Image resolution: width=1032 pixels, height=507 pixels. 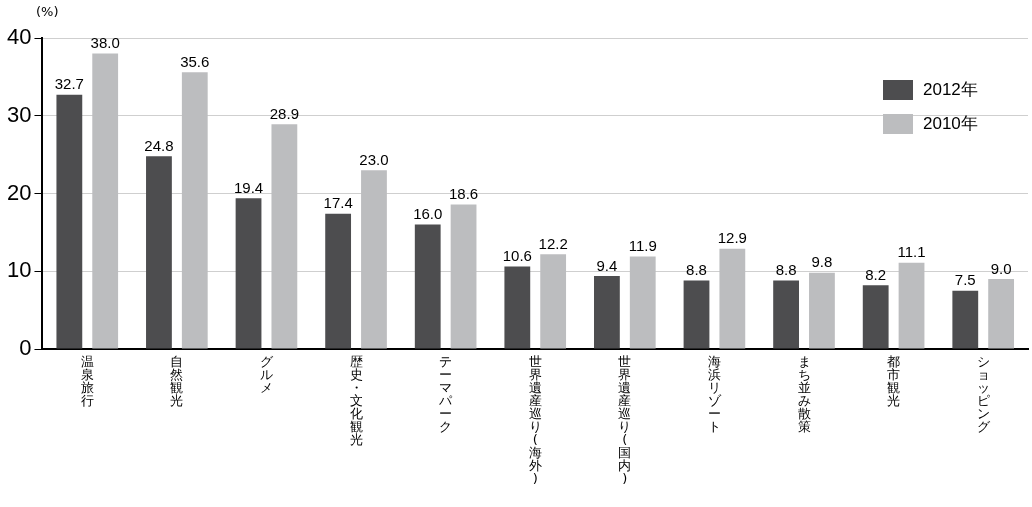 I want to click on category-label: 世界遺産巡り(海外), so click(x=535, y=420).